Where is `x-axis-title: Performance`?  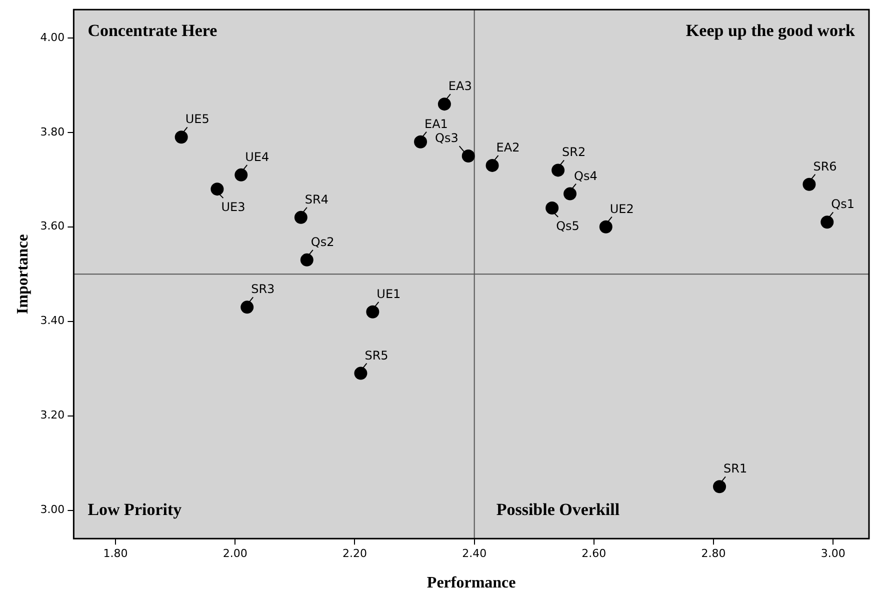 x-axis-title: Performance is located at coordinates (471, 583).